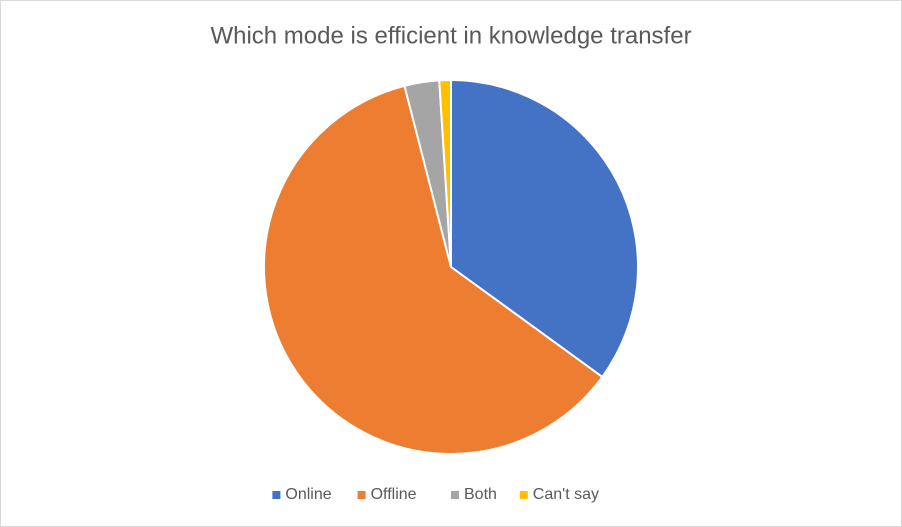 This screenshot has width=902, height=527. I want to click on legend-label: Online, so click(308, 494).